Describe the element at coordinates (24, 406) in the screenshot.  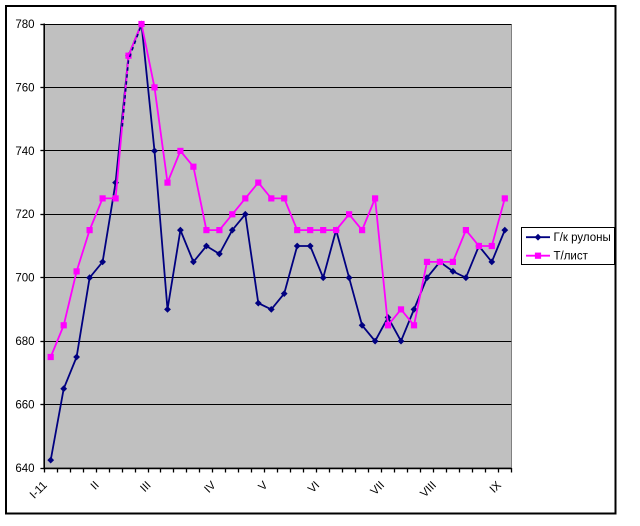
I see `svg-text: 660` at that location.